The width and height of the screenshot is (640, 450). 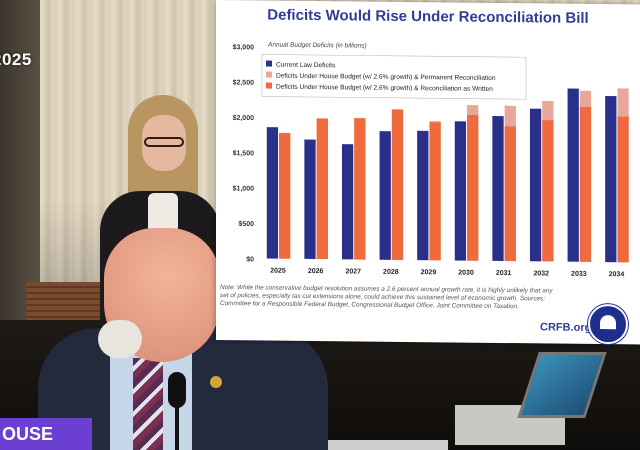 I want to click on staffer-shirt, so click(x=163, y=213).